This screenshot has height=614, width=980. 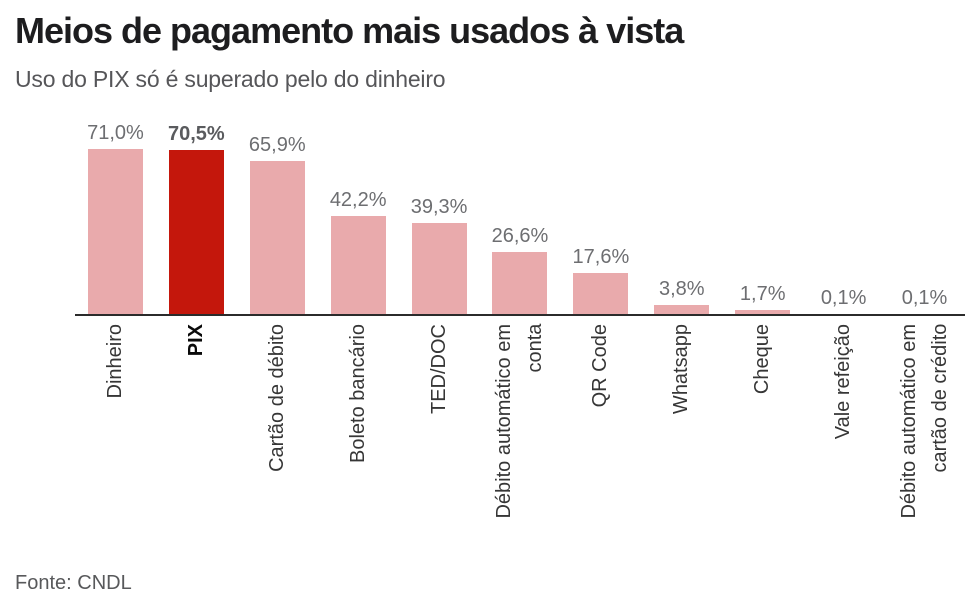 What do you see at coordinates (762, 214) in the screenshot?
I see `bar-column-cheque: 1,7%` at bounding box center [762, 214].